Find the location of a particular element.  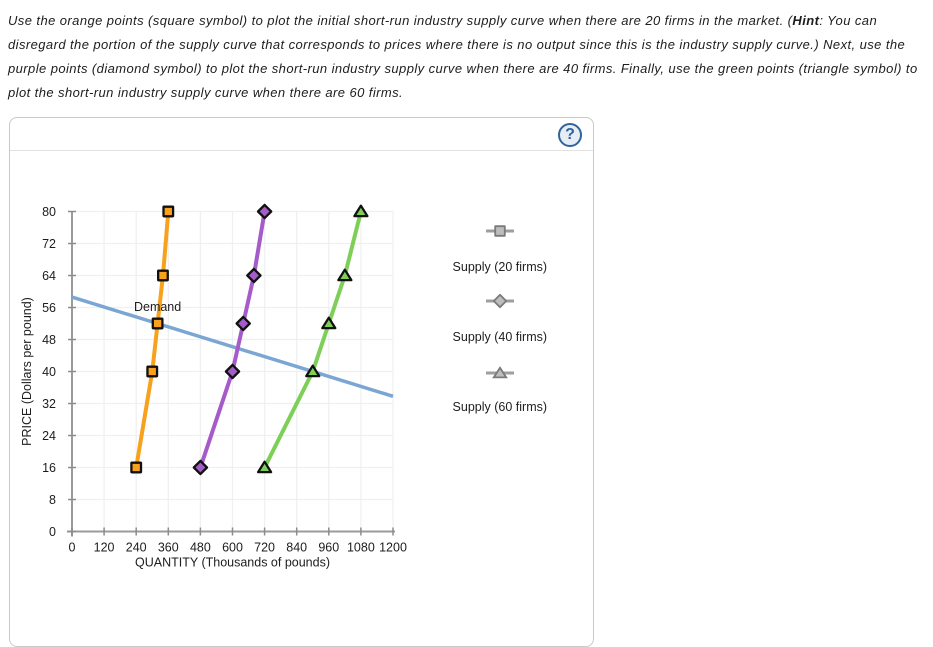

x-tick-label: 720 is located at coordinates (264, 548).